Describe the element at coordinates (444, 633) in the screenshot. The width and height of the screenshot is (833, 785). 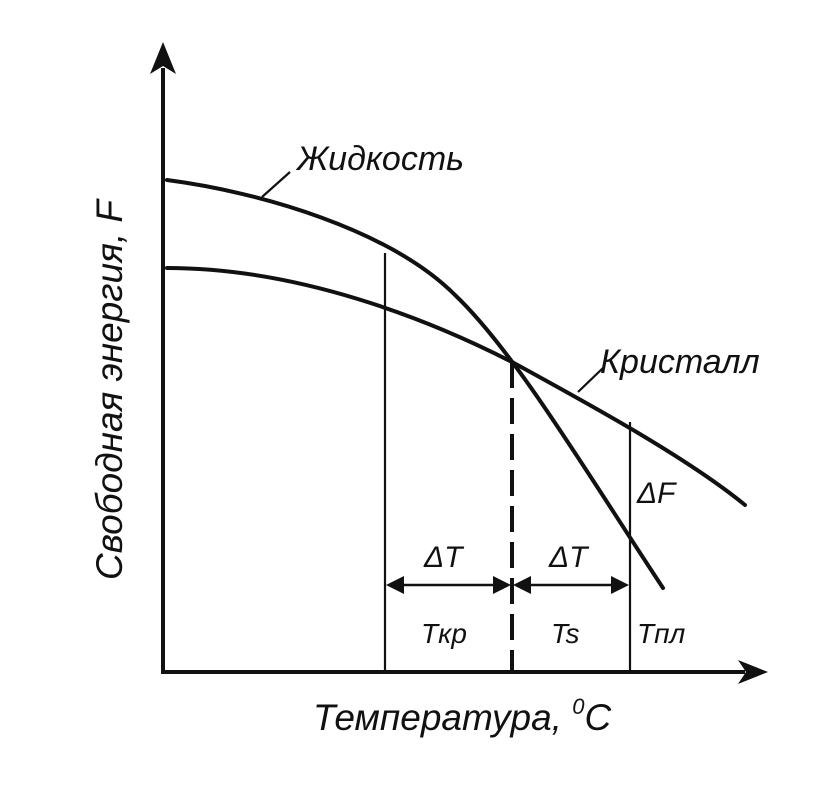
I see `t-kr-label: Tкр` at that location.